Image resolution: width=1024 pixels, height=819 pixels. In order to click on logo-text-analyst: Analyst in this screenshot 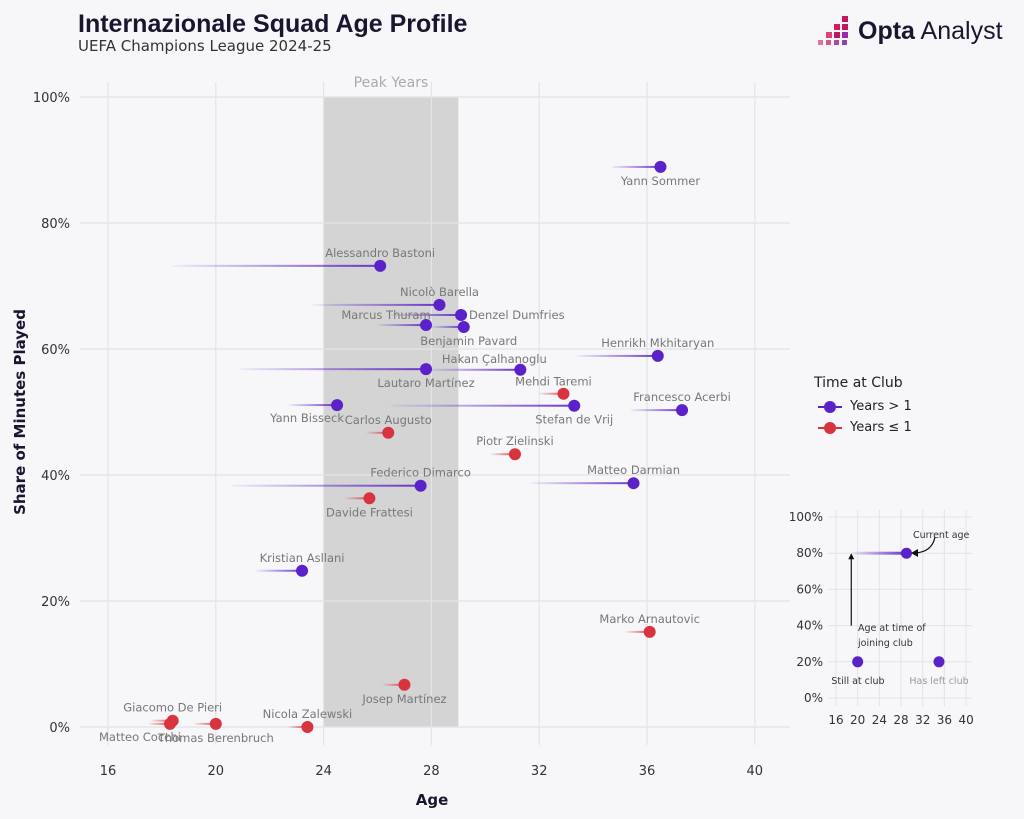, I will do `click(961, 30)`.